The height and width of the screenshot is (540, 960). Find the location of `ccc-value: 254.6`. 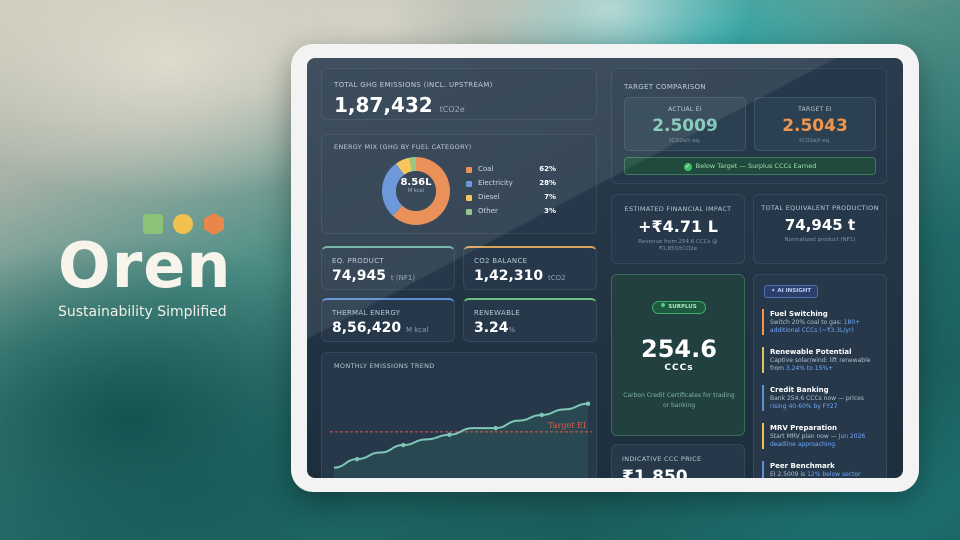

ccc-value: 254.6 is located at coordinates (679, 349).